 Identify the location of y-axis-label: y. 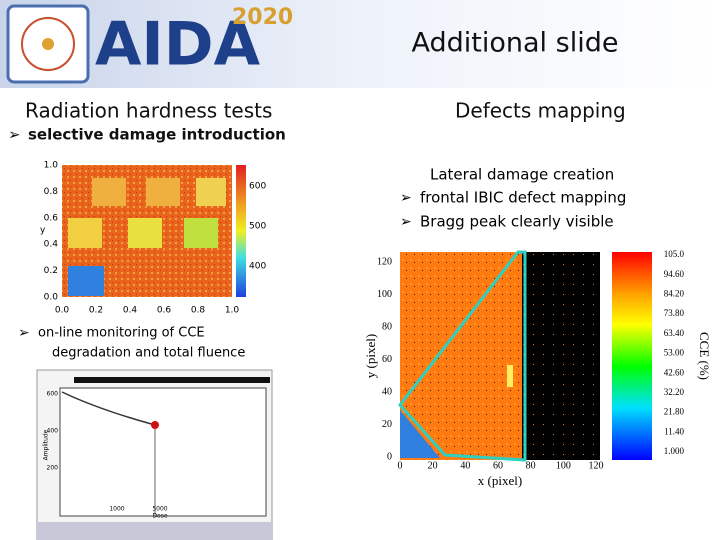
(43, 231).